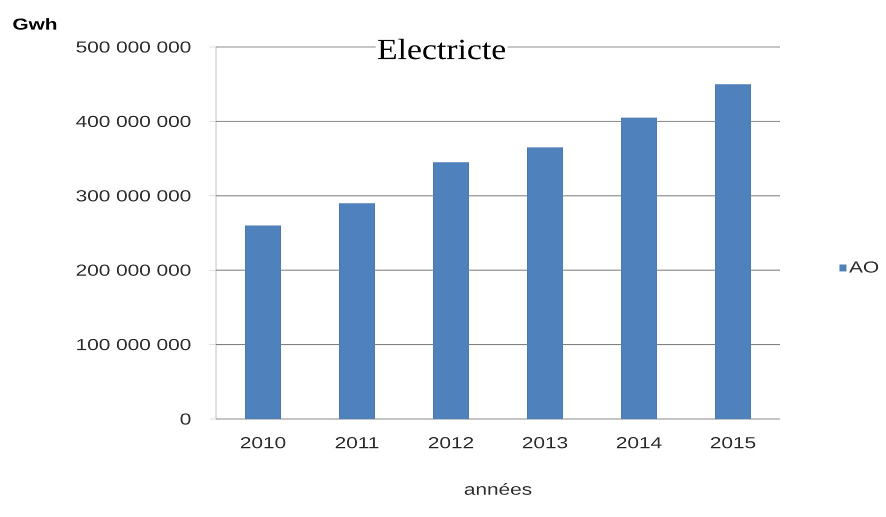 Image resolution: width=886 pixels, height=517 pixels. Describe the element at coordinates (133, 196) in the screenshot. I see `y-tick-label: 300 000 000` at that location.